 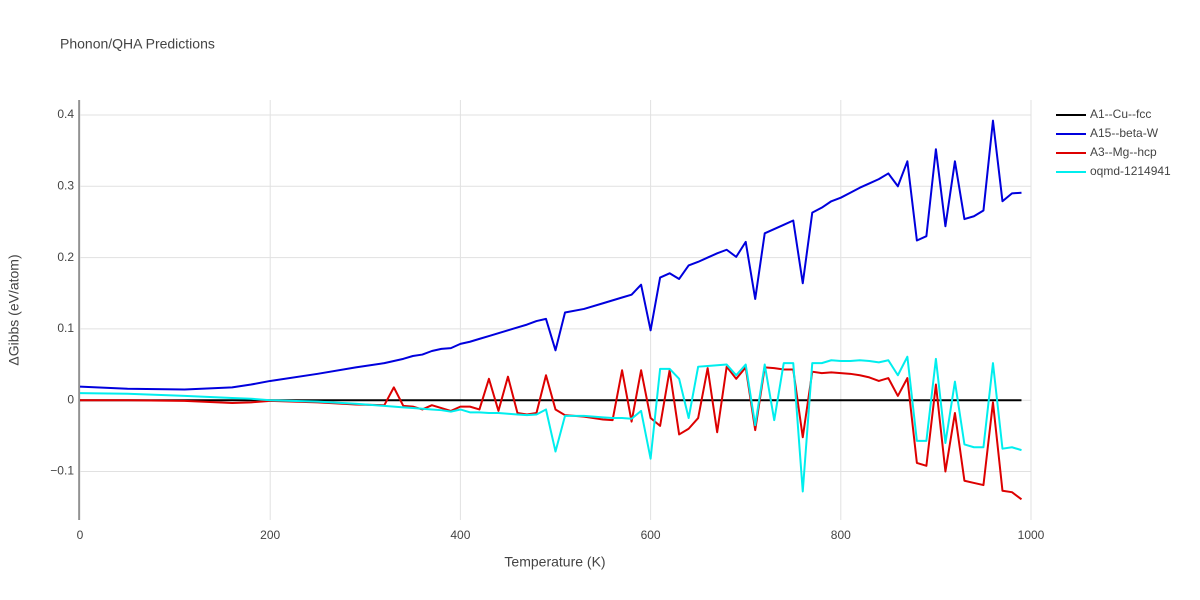 What do you see at coordinates (1031, 535) in the screenshot?
I see `x-tick-label: 1000` at bounding box center [1031, 535].